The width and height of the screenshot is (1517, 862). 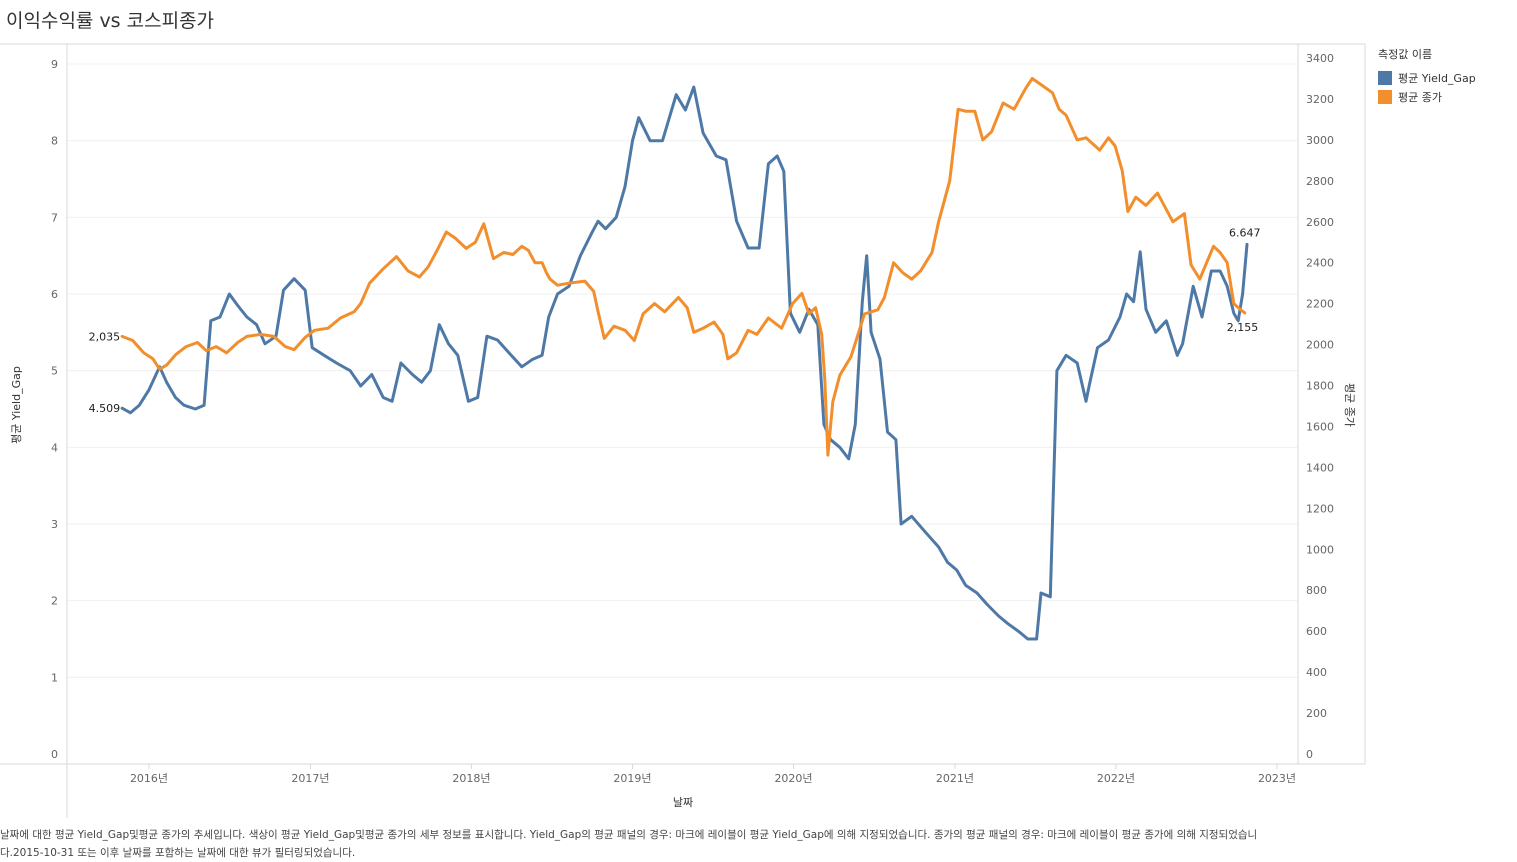 I want to click on y-right-tick-label: 2200, so click(x=1320, y=304).